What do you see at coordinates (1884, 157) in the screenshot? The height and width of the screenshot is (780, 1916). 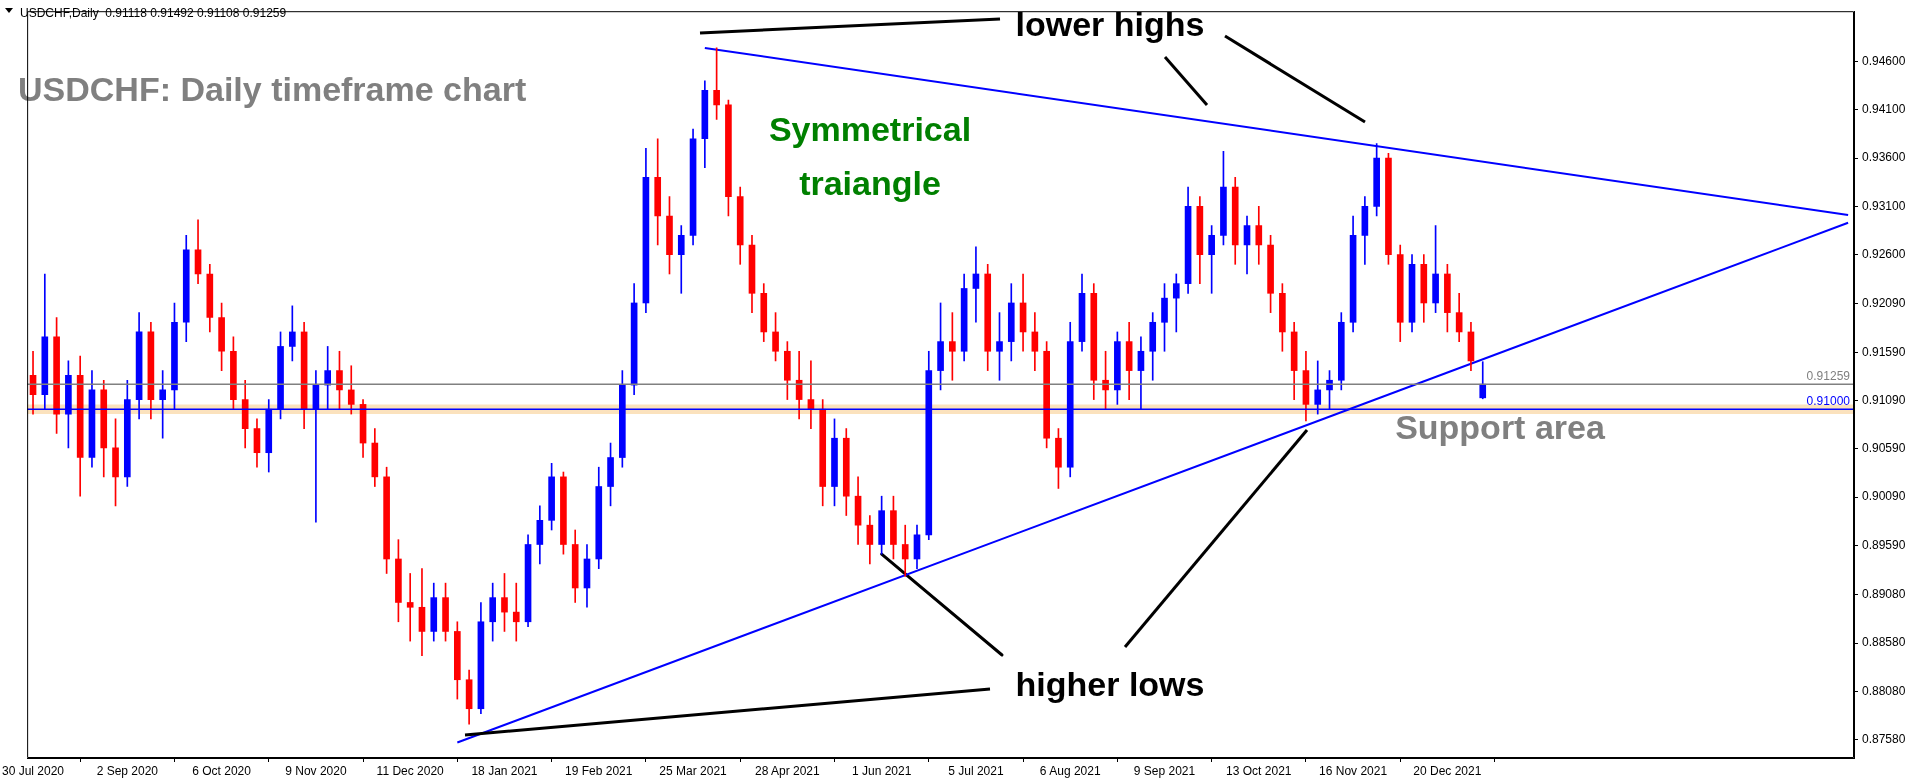 I see `y-tick-label: 0.93600` at bounding box center [1884, 157].